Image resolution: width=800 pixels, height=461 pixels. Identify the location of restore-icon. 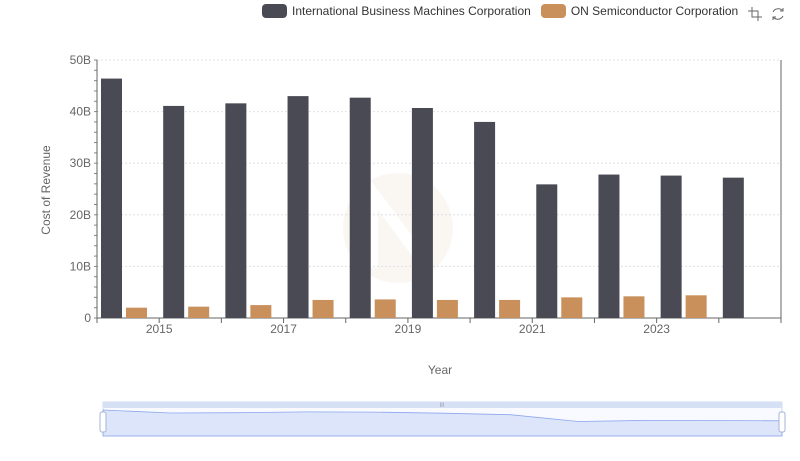
(778, 14).